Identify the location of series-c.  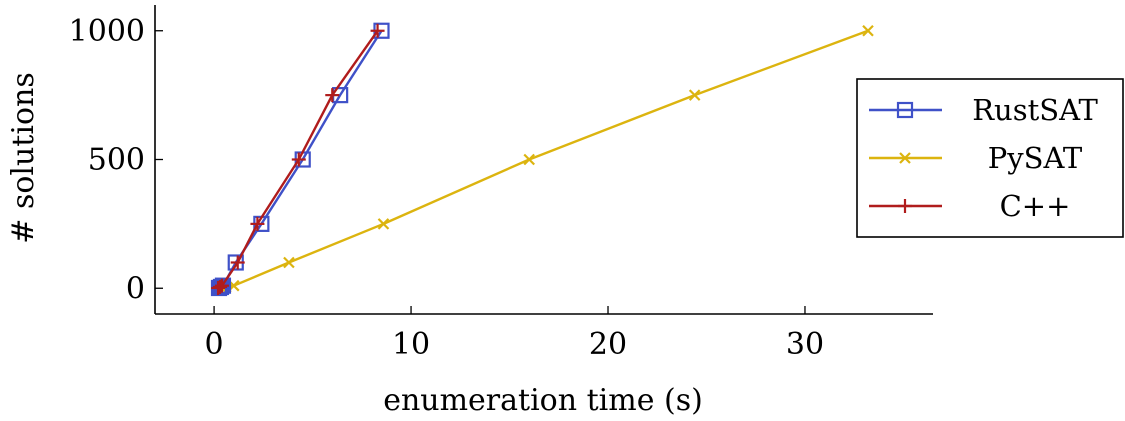
(298, 159).